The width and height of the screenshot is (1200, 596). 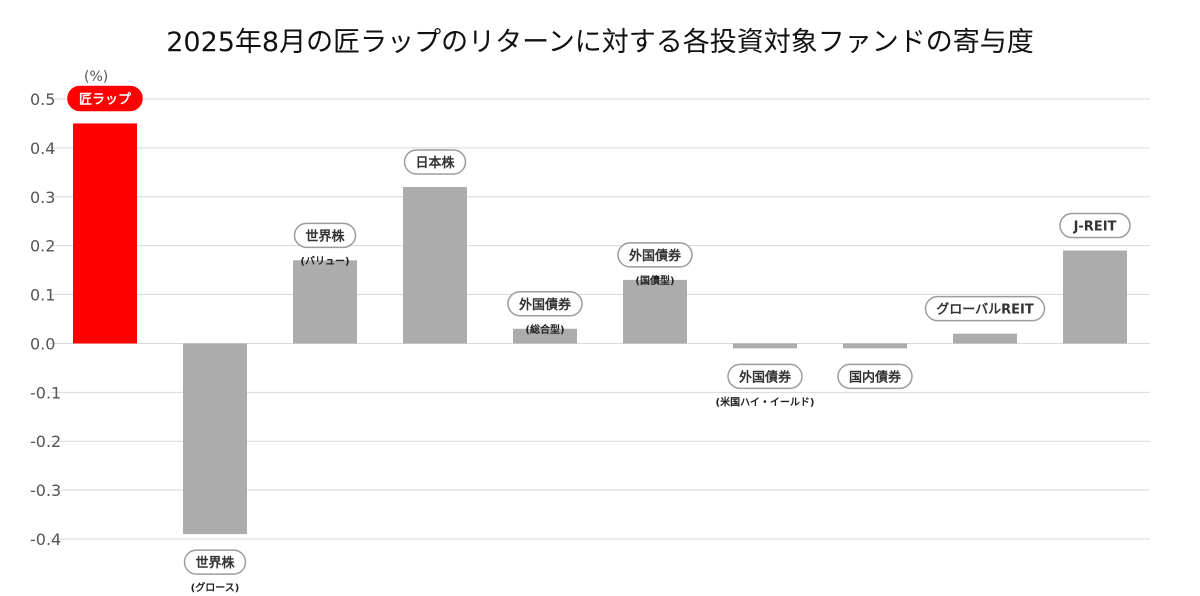 What do you see at coordinates (42, 295) in the screenshot?
I see `y-tick-label: 0.1` at bounding box center [42, 295].